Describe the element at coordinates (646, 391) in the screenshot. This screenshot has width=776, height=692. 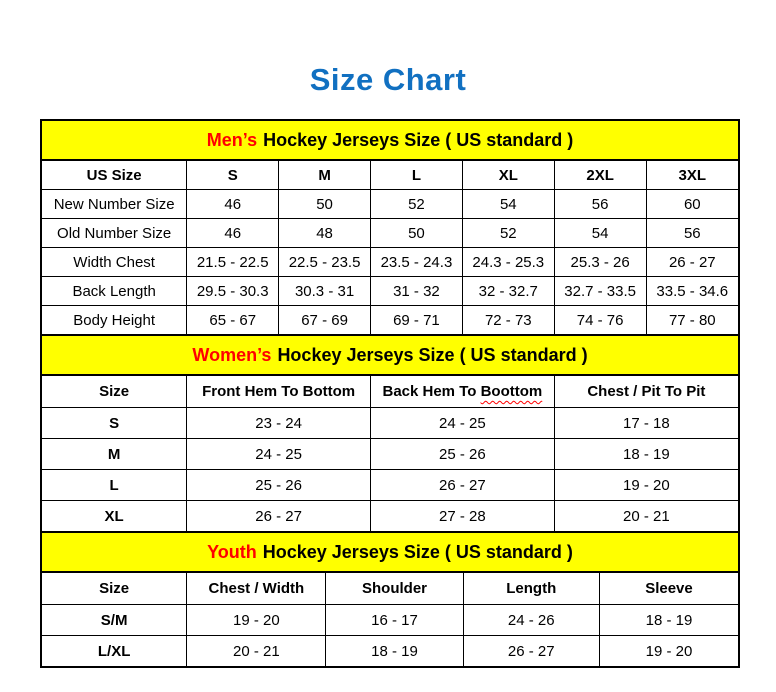
I see `column-header-label: Chest / Pit To Pit` at that location.